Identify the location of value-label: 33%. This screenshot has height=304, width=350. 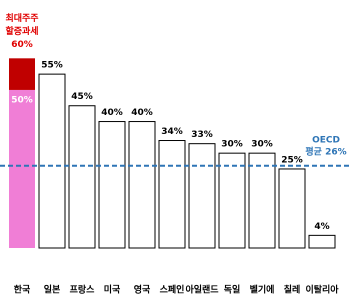
(202, 135).